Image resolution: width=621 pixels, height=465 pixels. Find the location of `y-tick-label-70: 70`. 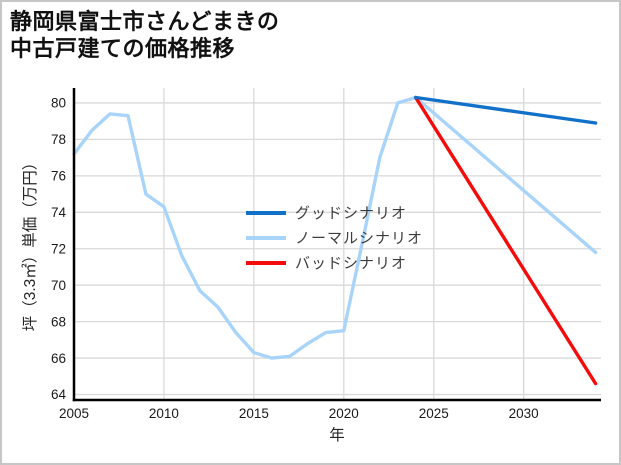

y-tick-label-70: 70 is located at coordinates (58, 285).